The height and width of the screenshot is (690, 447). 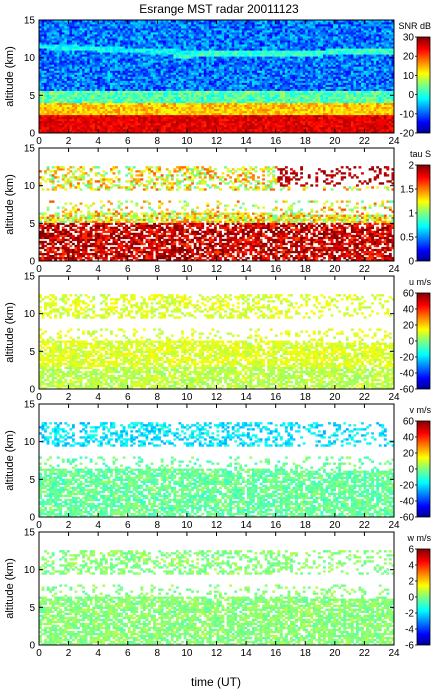 I want to click on colorbar-tick-label: 20, so click(x=409, y=326).